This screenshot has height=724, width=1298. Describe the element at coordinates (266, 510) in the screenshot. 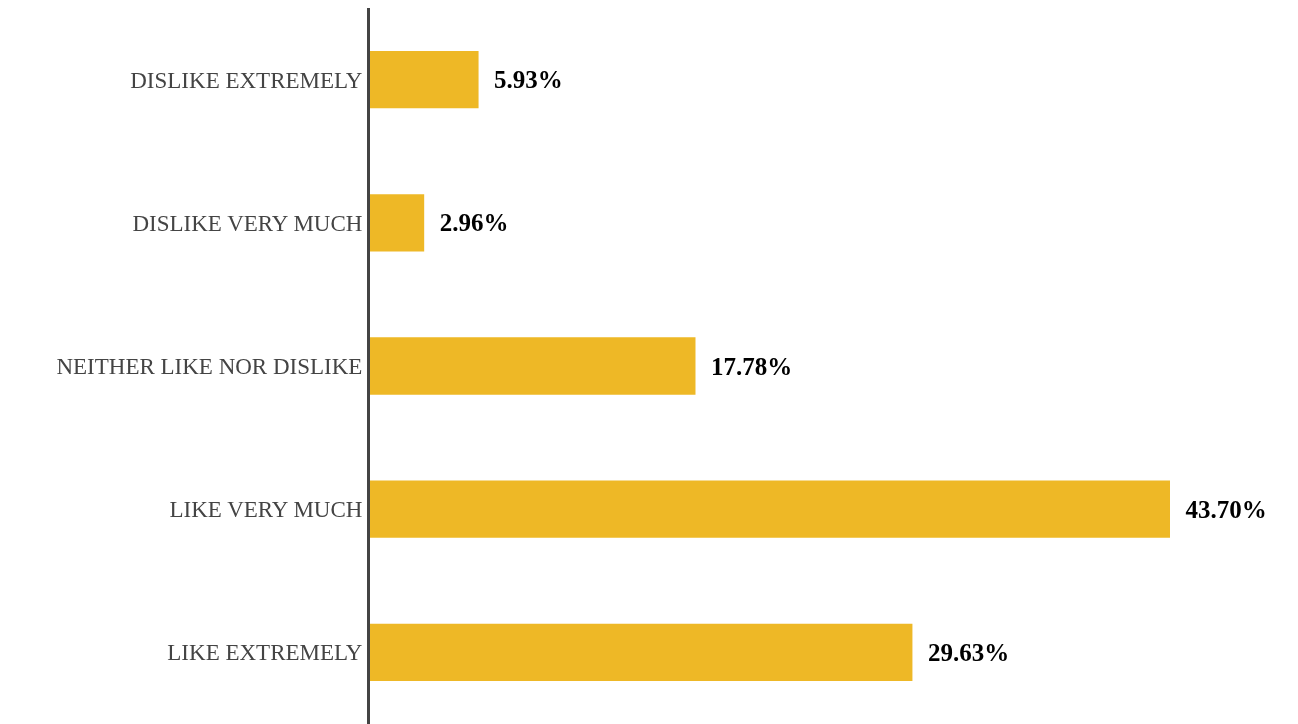

I see `y-tick-label: LIKE VERY MUCH` at that location.